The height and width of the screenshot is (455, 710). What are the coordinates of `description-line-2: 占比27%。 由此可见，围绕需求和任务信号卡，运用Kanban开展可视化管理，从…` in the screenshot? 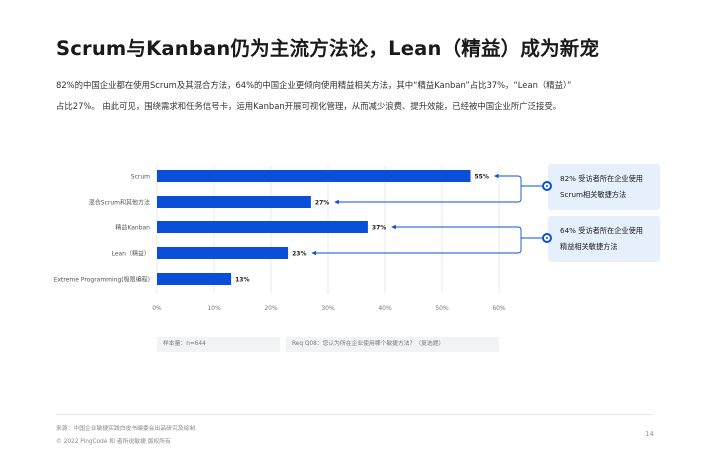 It's located at (309, 106).